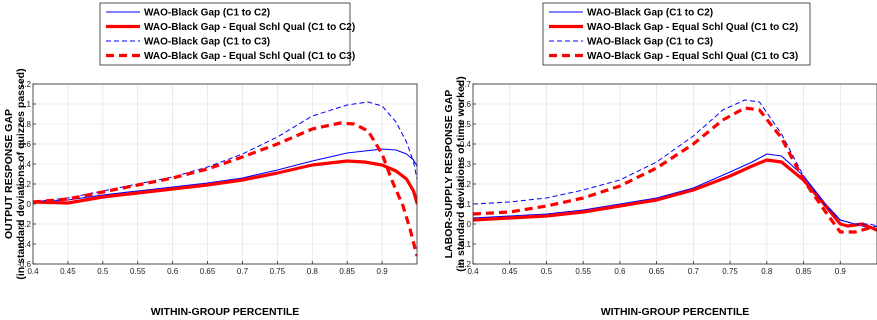  Describe the element at coordinates (24, 244) in the screenshot. I see `y-tick-label: -0.4` at that location.